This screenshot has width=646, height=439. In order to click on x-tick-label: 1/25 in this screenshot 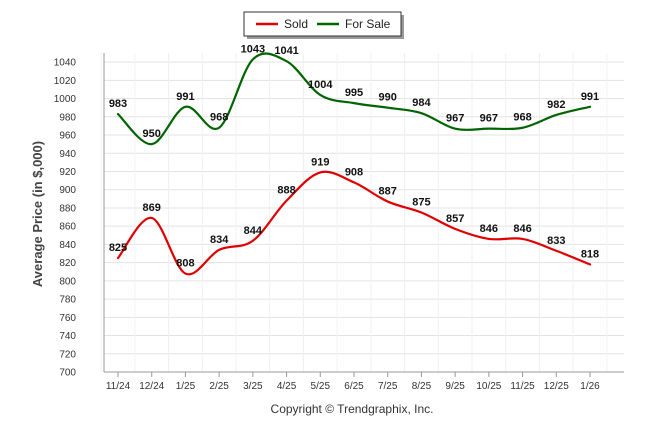, I will do `click(186, 386)`.